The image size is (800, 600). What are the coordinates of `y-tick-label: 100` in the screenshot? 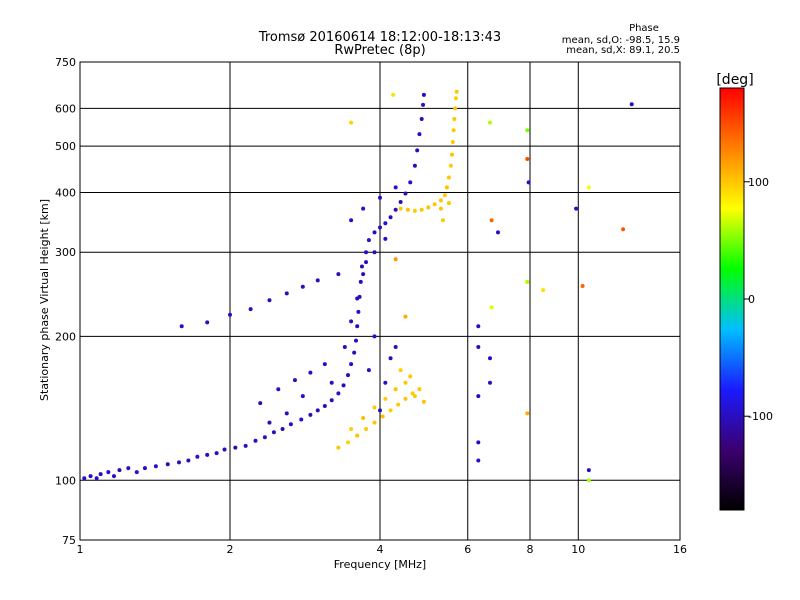 It's located at (65, 480).